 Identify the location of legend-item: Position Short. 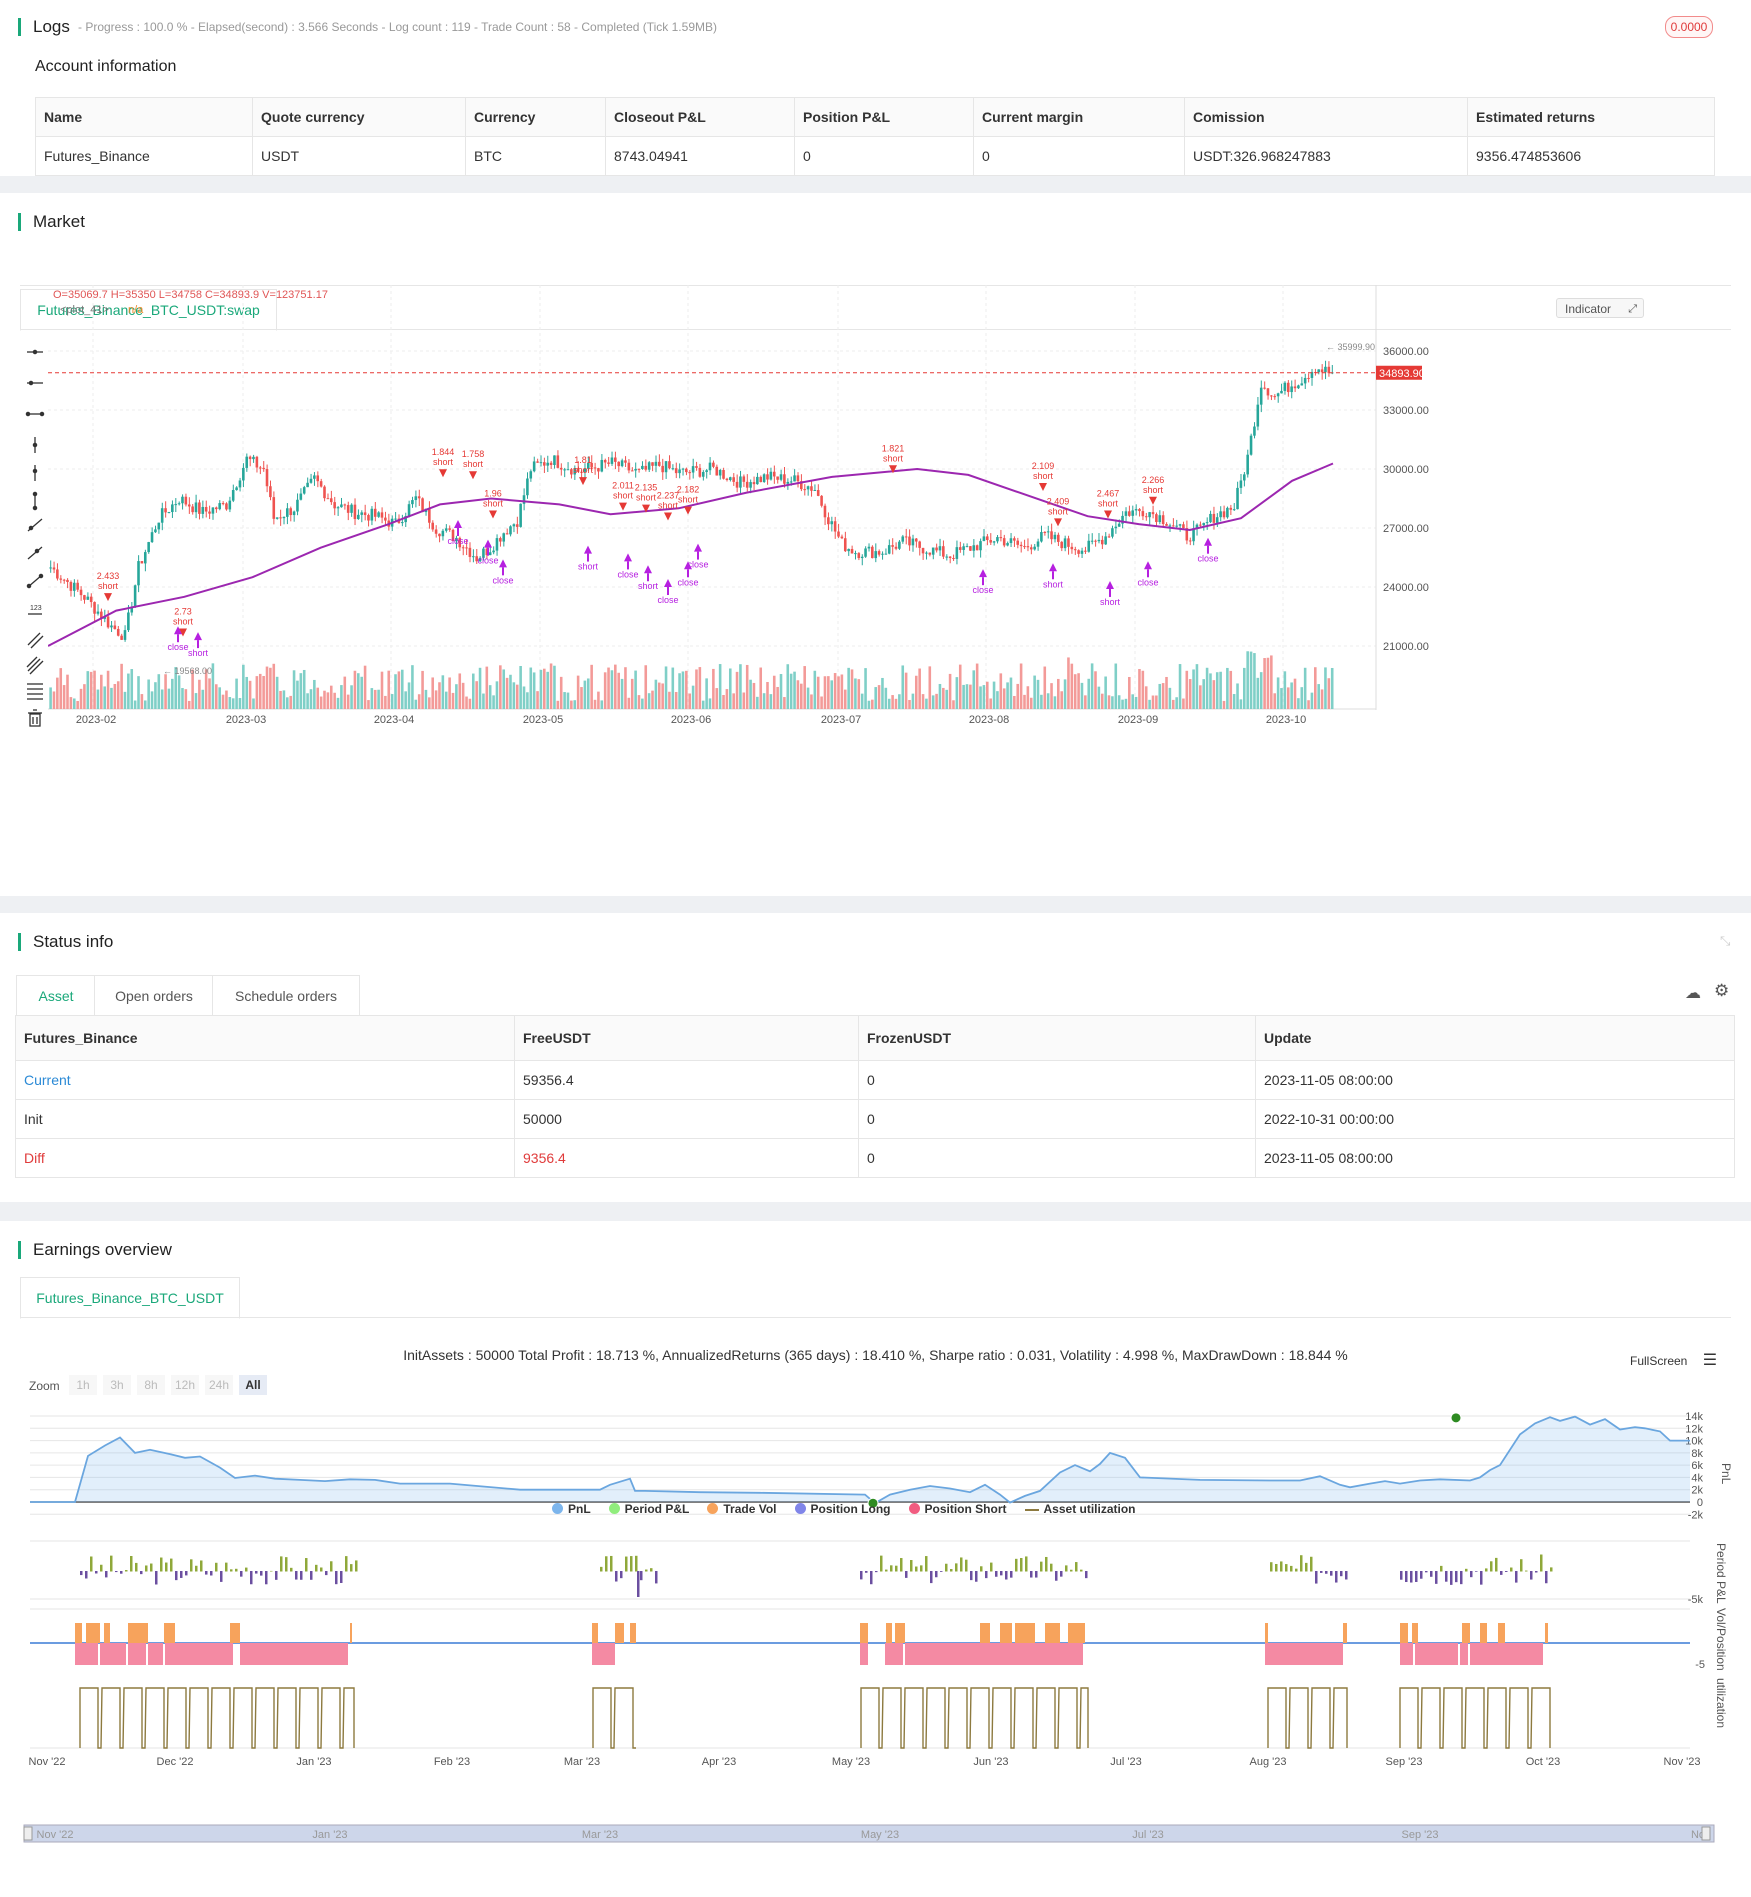
(957, 1509).